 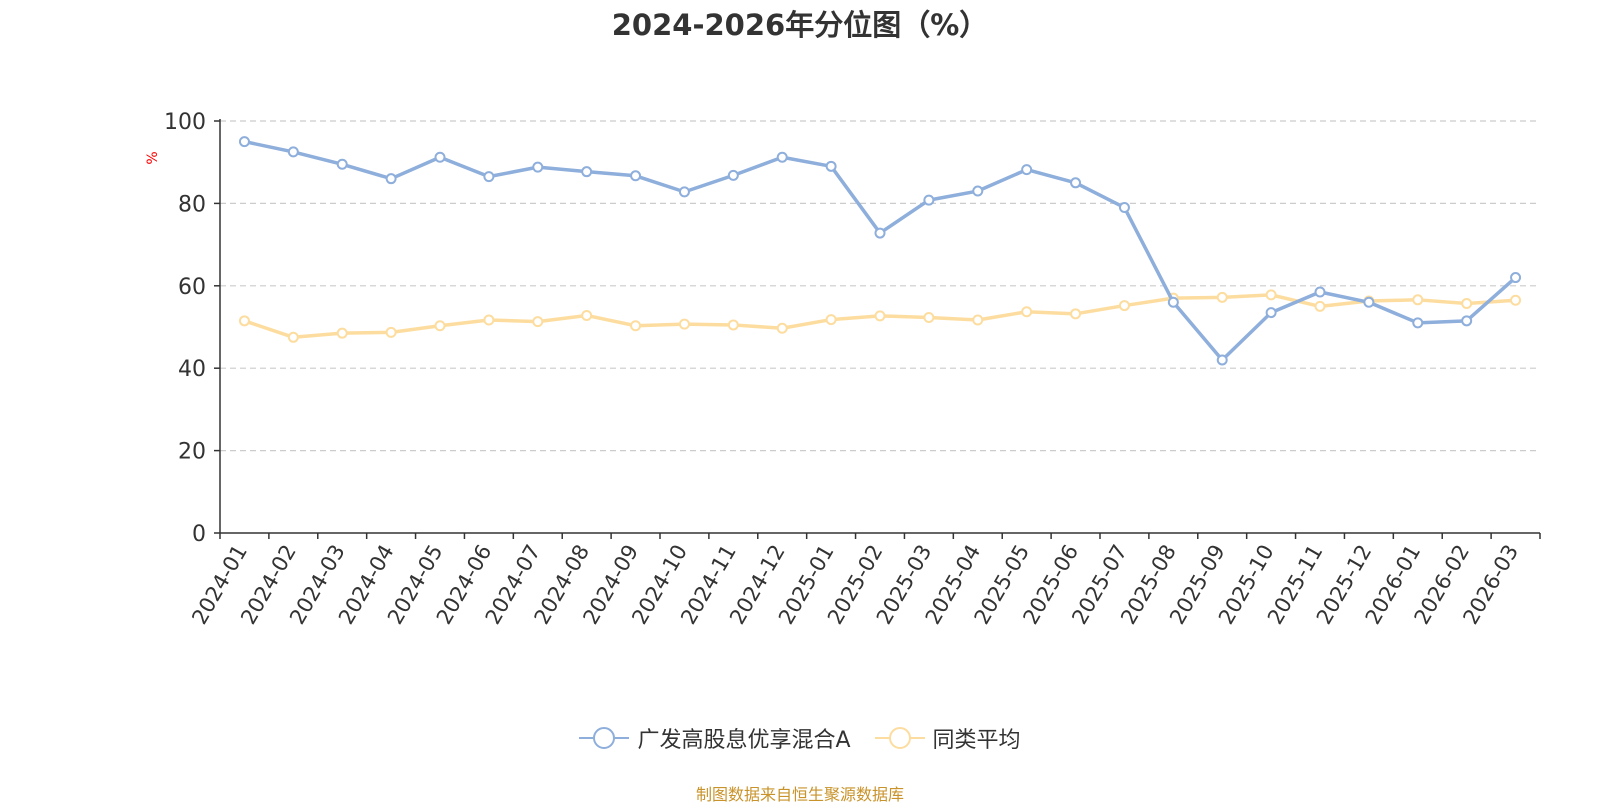 What do you see at coordinates (976, 740) in the screenshot?
I see `legend-label-series-2: 同类平均` at bounding box center [976, 740].